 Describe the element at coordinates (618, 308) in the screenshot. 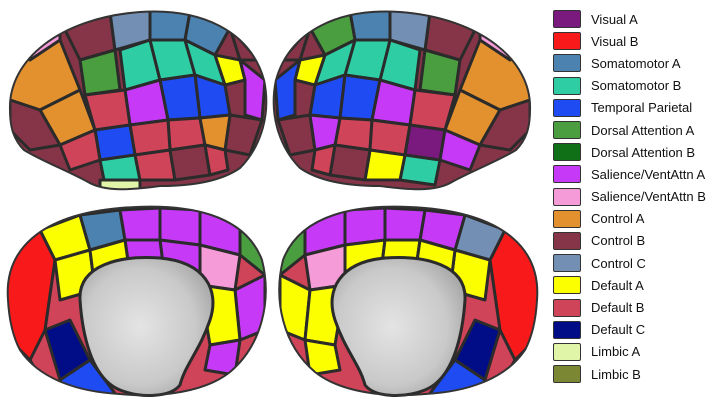

I see `legend-label: Default B` at that location.